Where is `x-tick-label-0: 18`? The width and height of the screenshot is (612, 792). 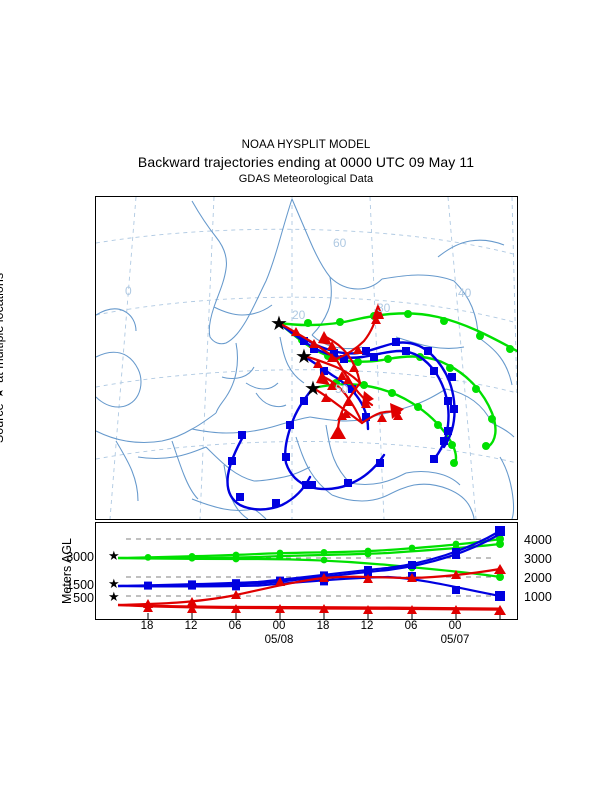 x-tick-label-0: 18 is located at coordinates (147, 626).